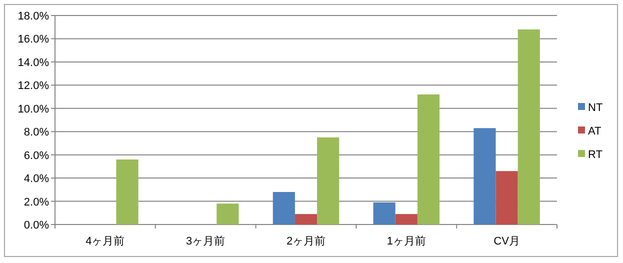  Describe the element at coordinates (34, 86) in the screenshot. I see `y-tick-label: 12.0%` at that location.